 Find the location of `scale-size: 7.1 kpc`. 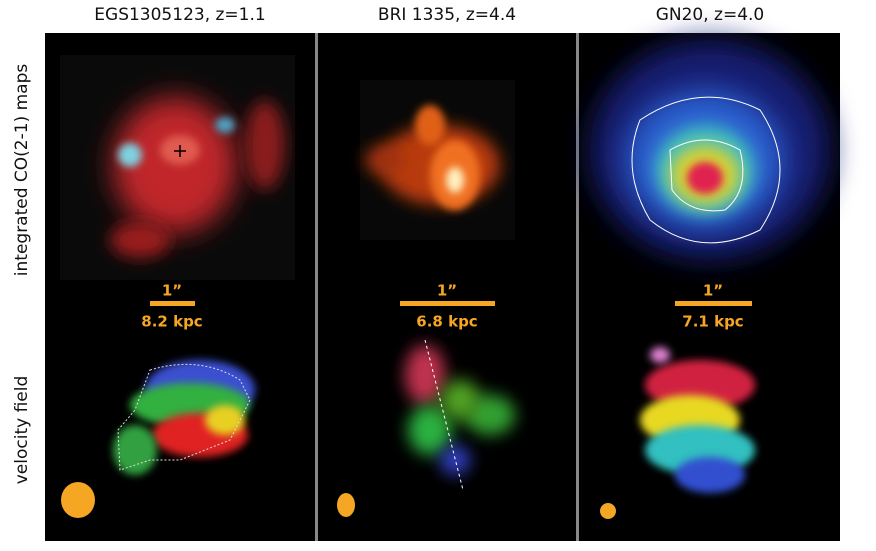

scale-size: 7.1 kpc is located at coordinates (712, 322).